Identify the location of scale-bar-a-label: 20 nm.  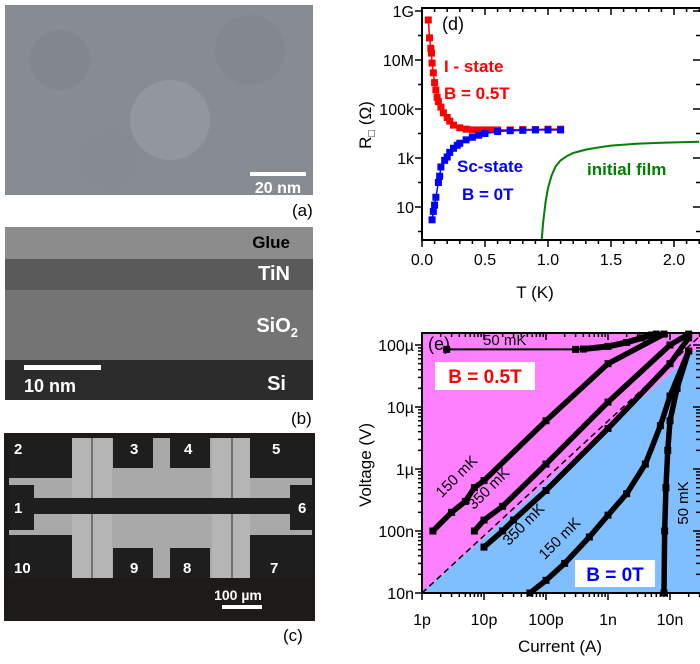
(278, 188).